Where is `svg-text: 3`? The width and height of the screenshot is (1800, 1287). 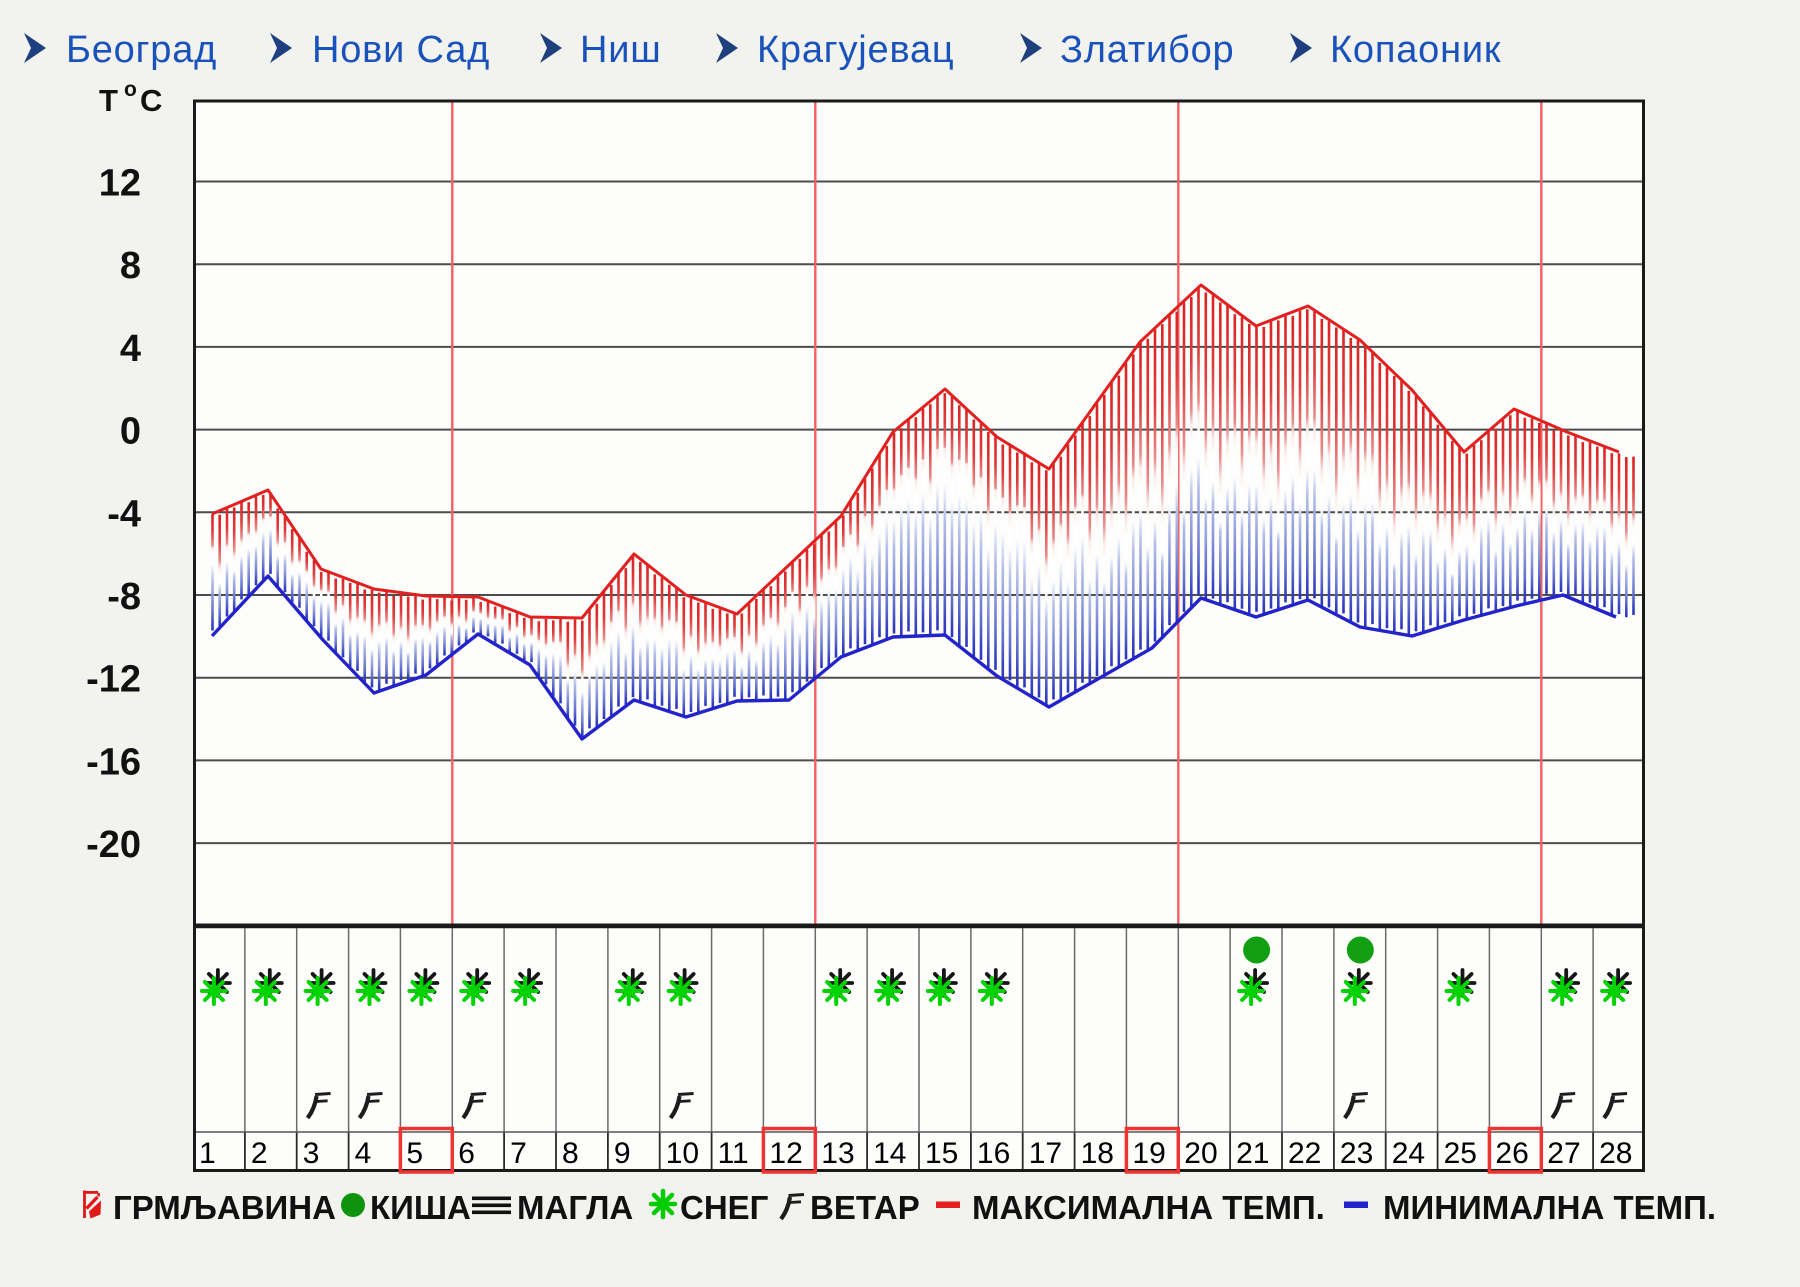 svg-text: 3 is located at coordinates (311, 1153).